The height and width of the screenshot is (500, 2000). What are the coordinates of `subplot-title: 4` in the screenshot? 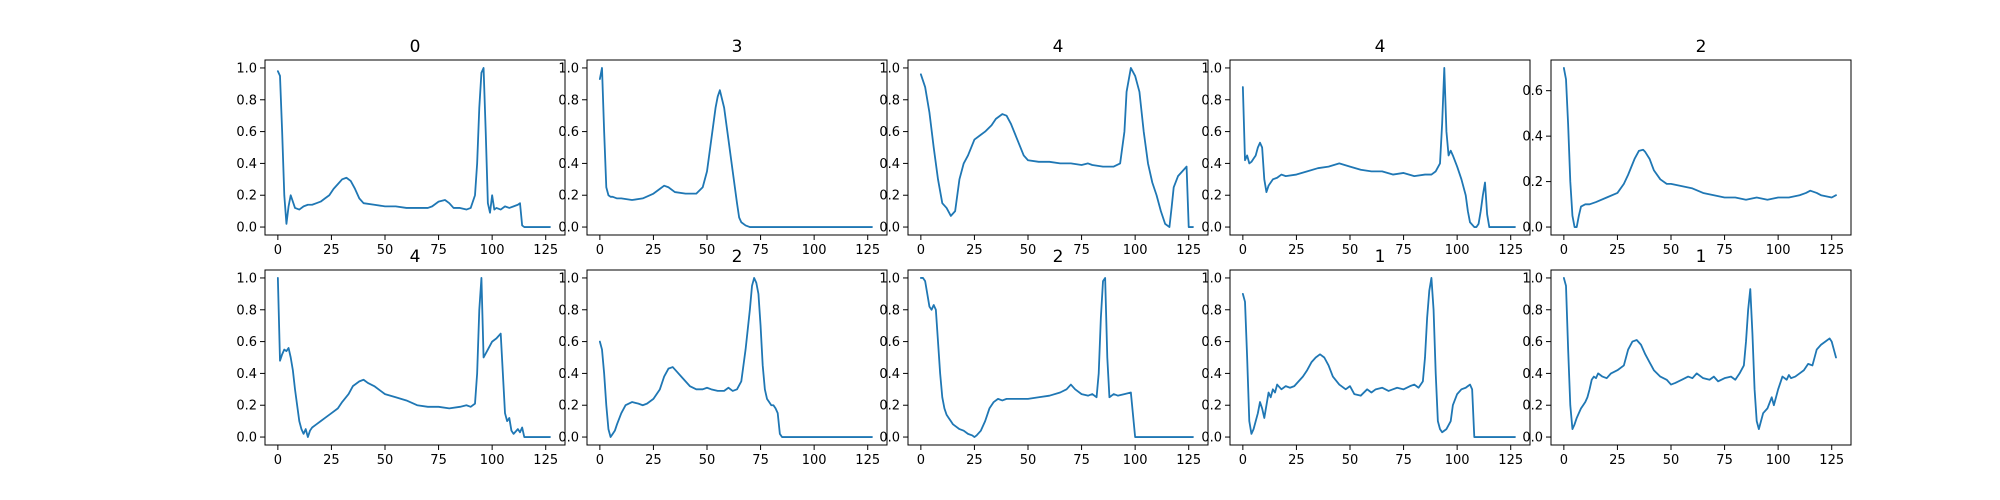 It's located at (1380, 47).